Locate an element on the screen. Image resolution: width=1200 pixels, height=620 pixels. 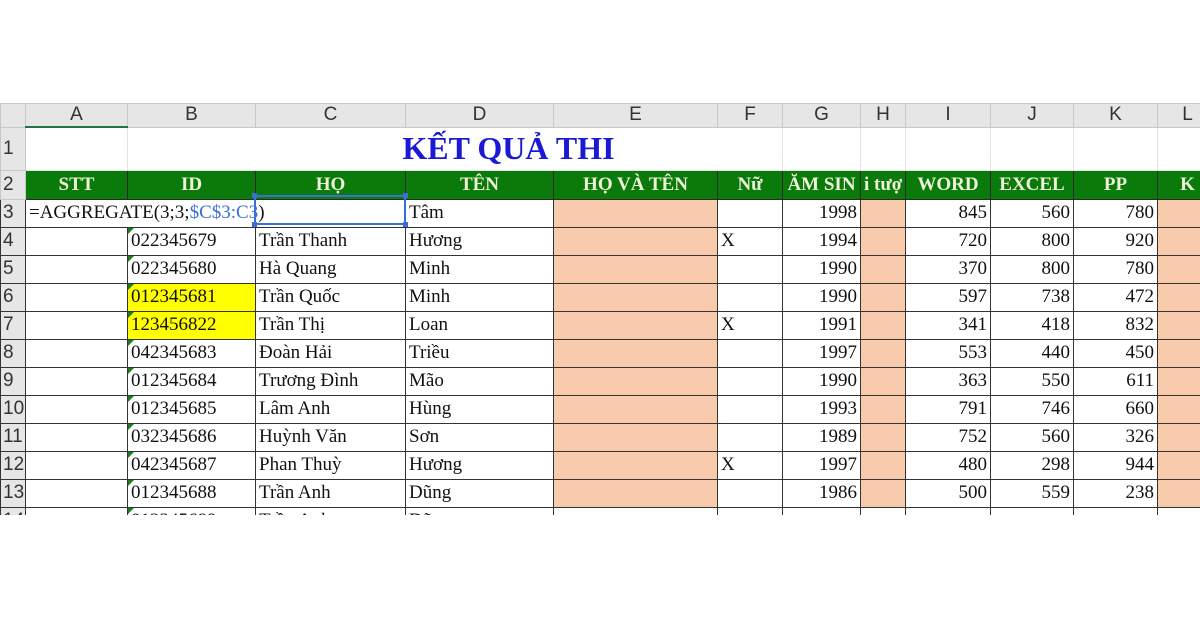
cell-excel: 738 is located at coordinates (1032, 297).